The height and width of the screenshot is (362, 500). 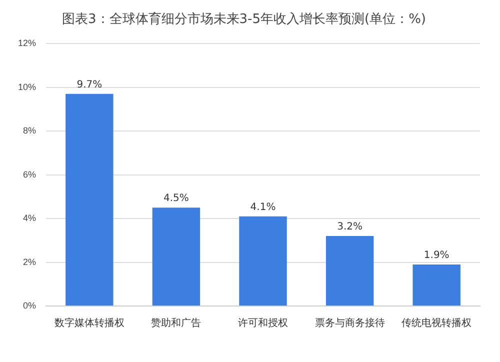 I want to click on x-tick-label: 数字媒体转播权, so click(x=89, y=322).